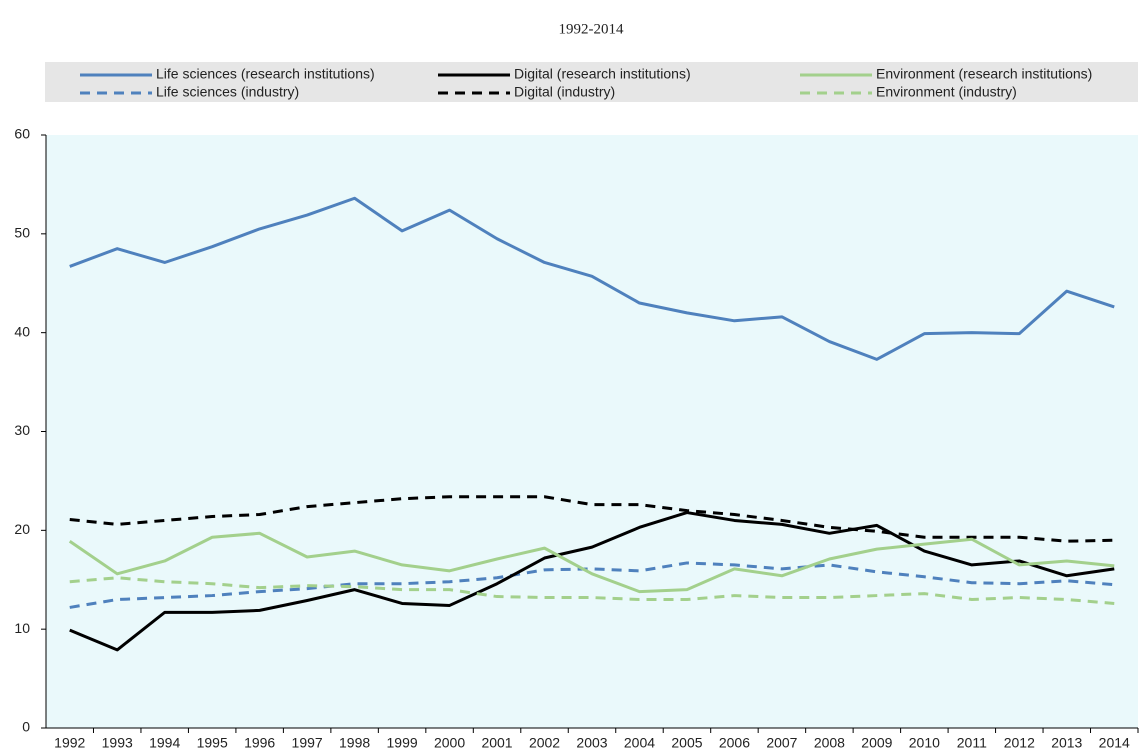 Image resolution: width=1142 pixels, height=752 pixels. I want to click on x-tick-label: 2010, so click(924, 743).